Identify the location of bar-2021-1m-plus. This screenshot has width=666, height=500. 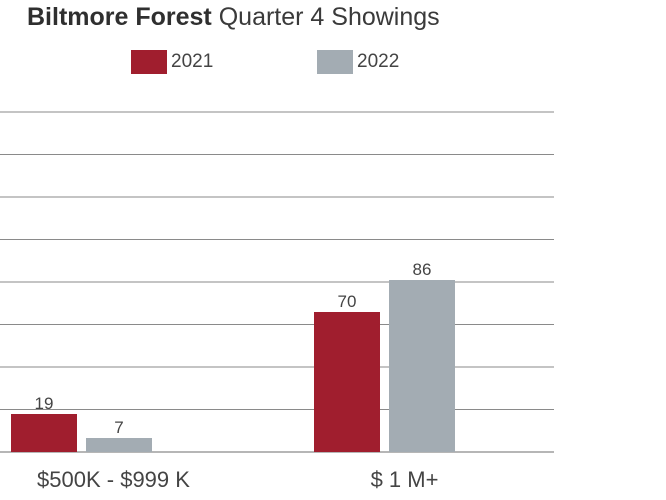
(347, 382).